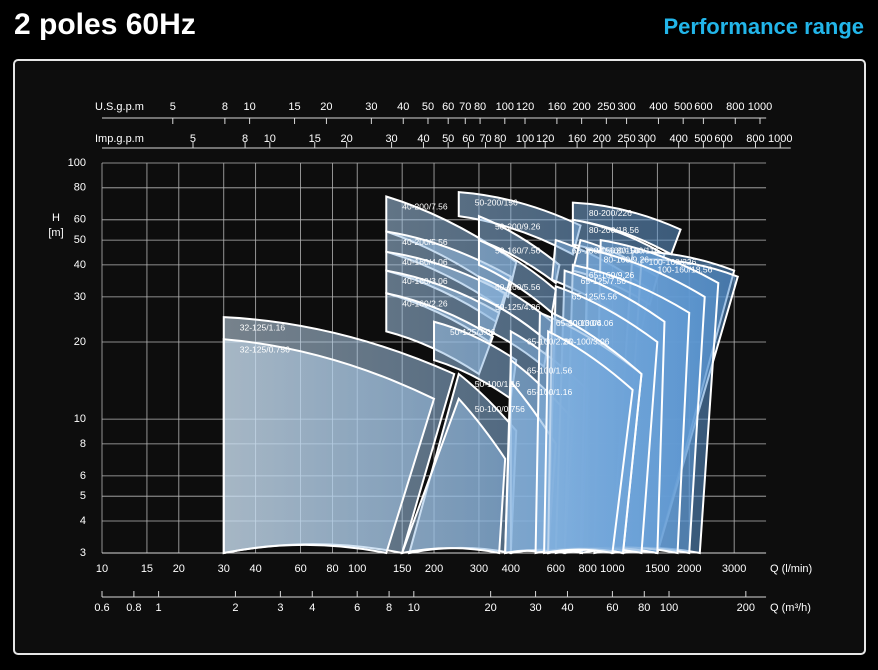 This screenshot has width=878, height=670. What do you see at coordinates (525, 139) in the screenshot?
I see `imp-gpm-tick-label: 100` at bounding box center [525, 139].